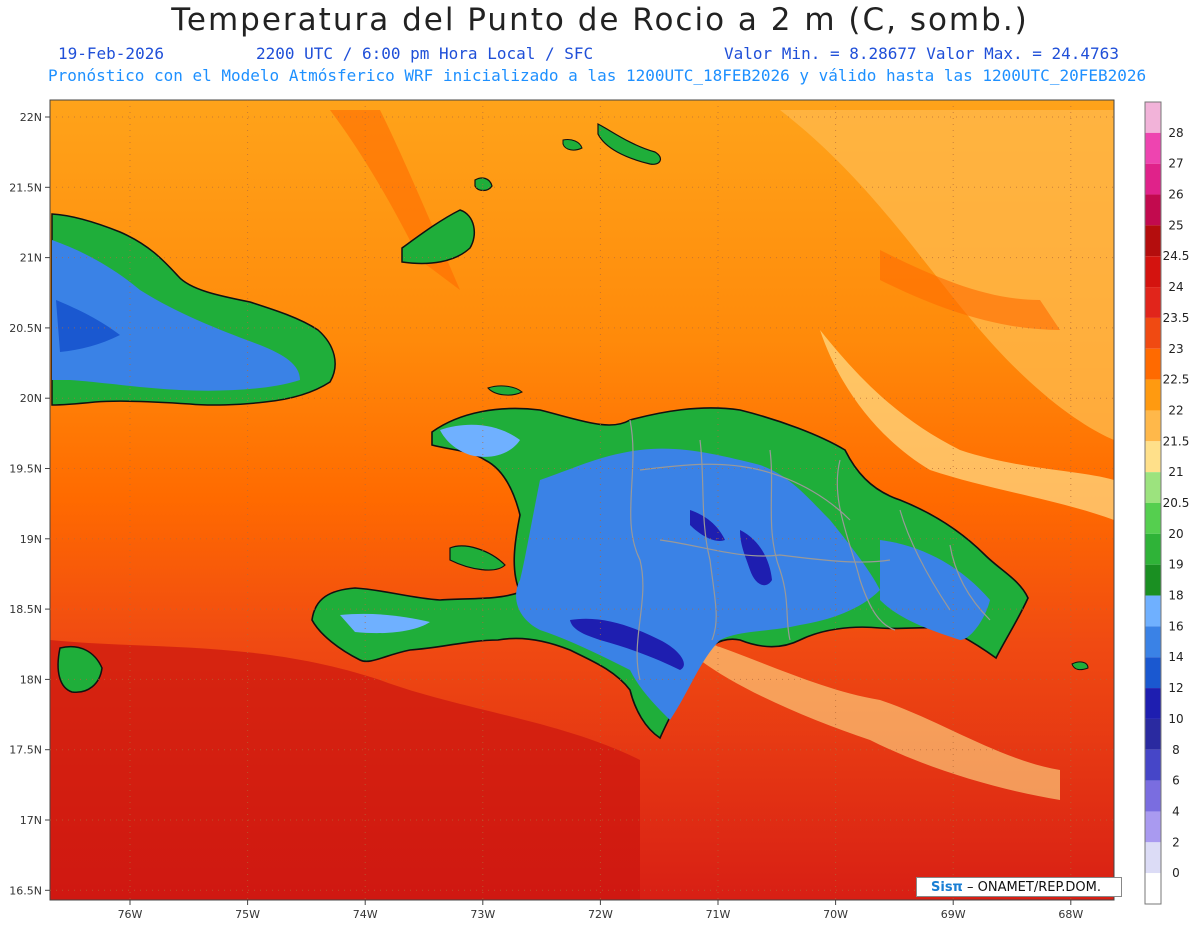 The height and width of the screenshot is (927, 1200). I want to click on lat-label: 22N, so click(31, 117).